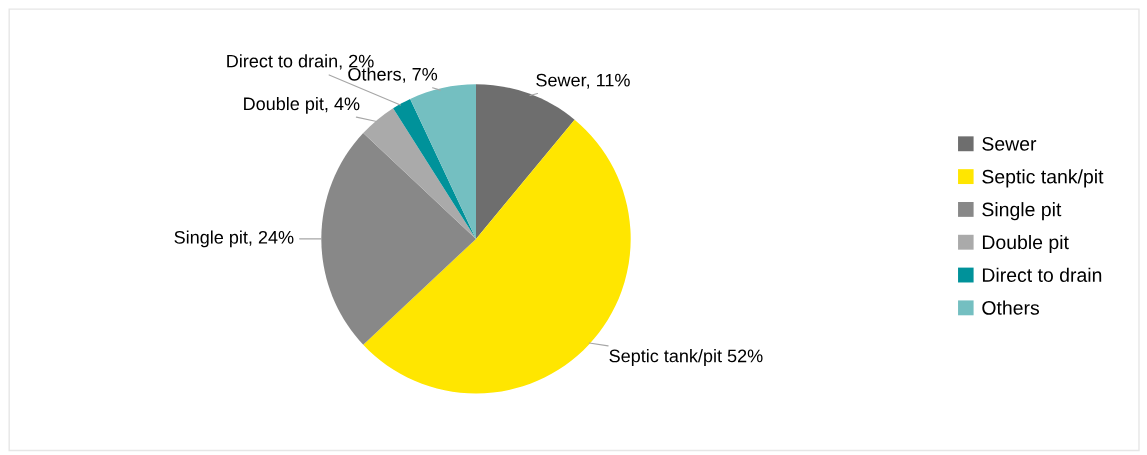 This screenshot has height=455, width=1147. What do you see at coordinates (302, 105) in the screenshot?
I see `data-label: Double pit, 4%` at bounding box center [302, 105].